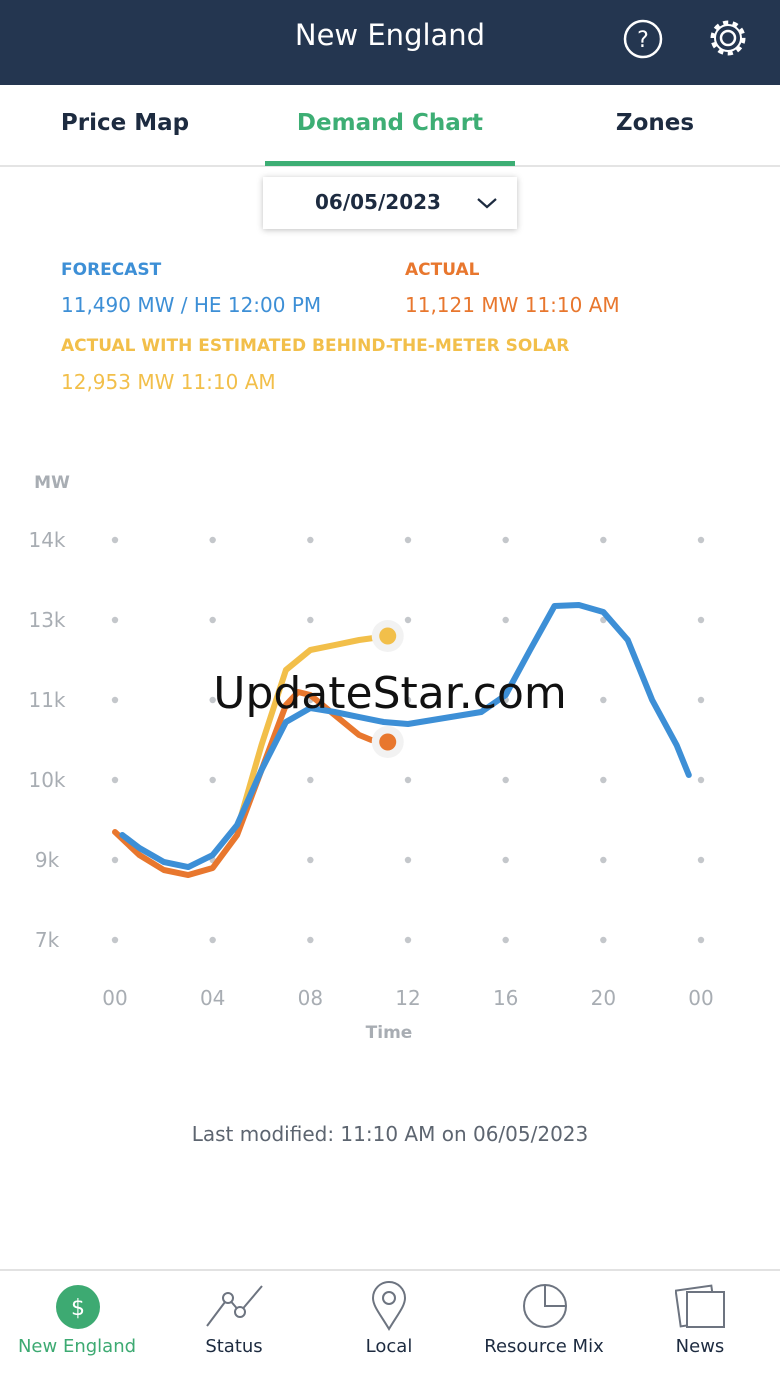 The width and height of the screenshot is (780, 1389). Describe the element at coordinates (512, 305) in the screenshot. I see `legend-readout: 11,121 MW 11:10 AM` at that location.